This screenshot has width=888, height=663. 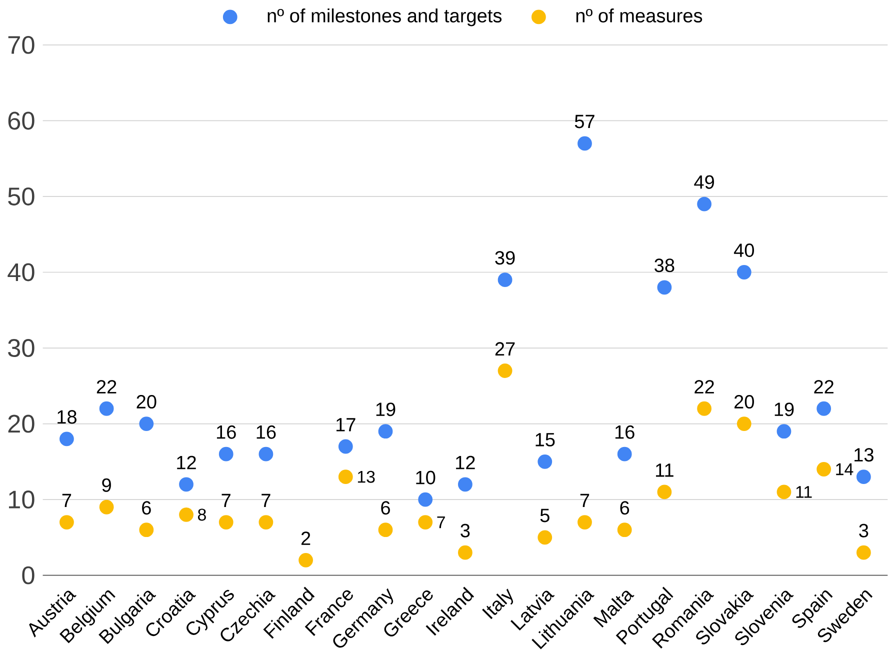 I want to click on data-label: 8, so click(x=202, y=514).